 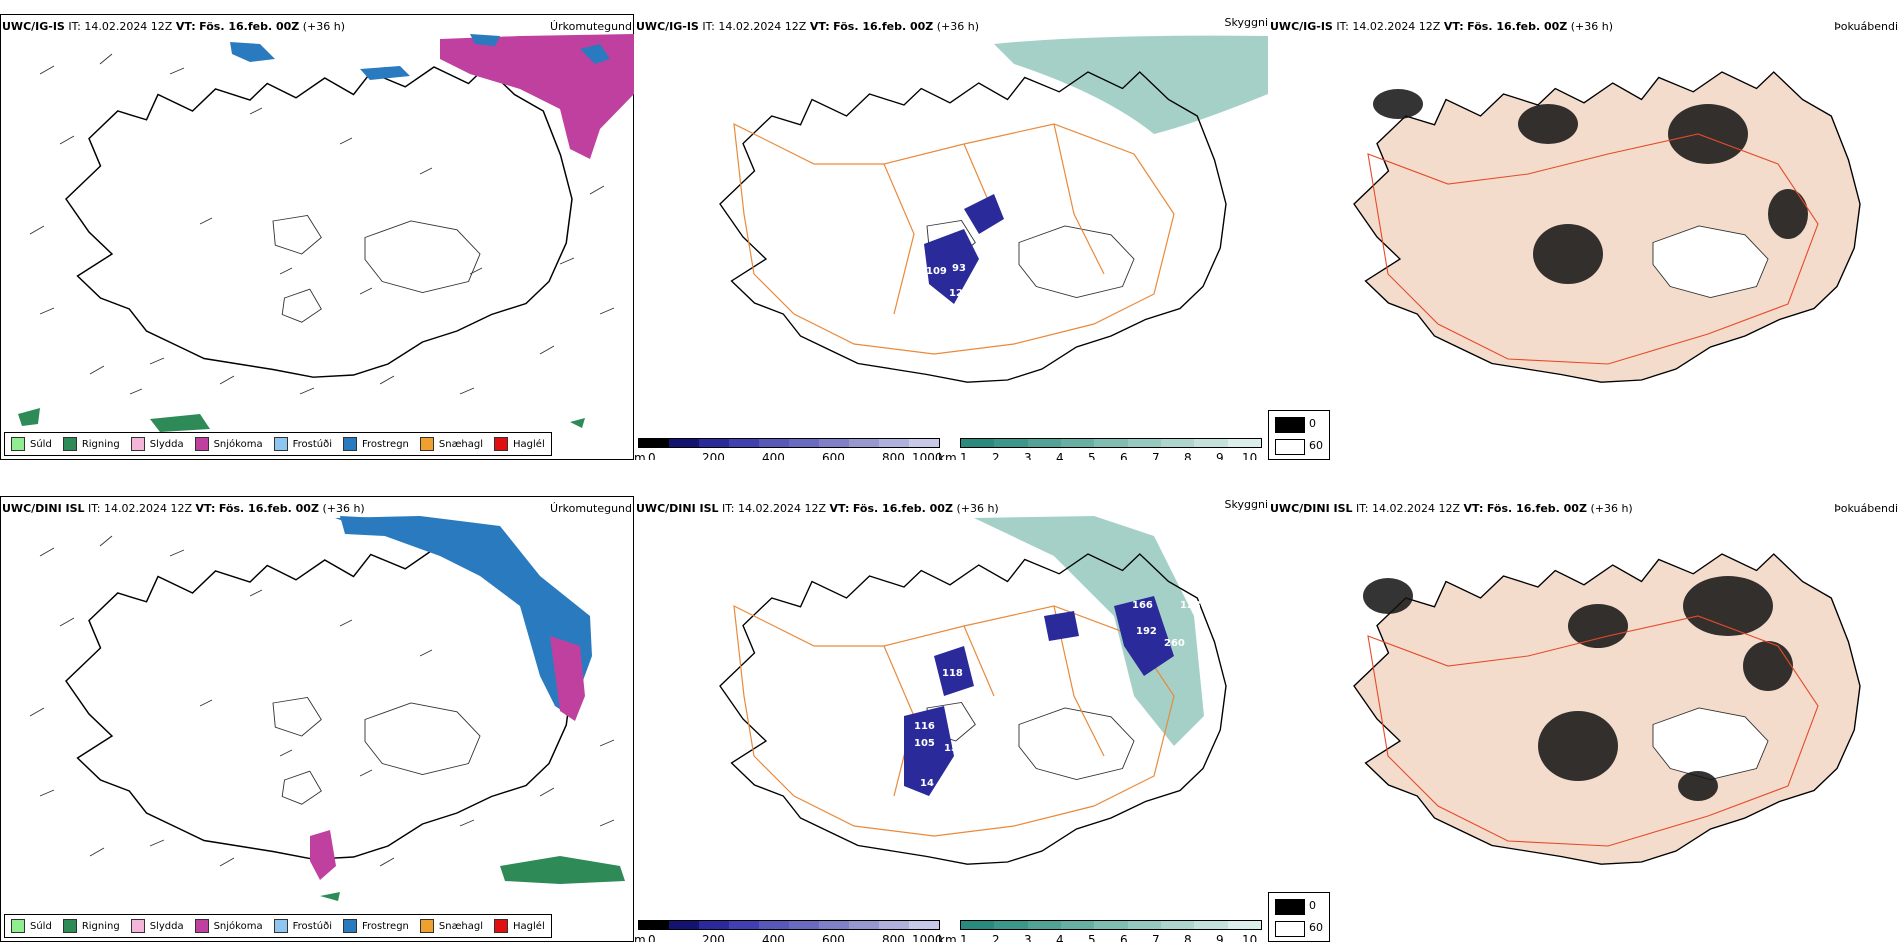 What do you see at coordinates (1590, 186) in the screenshot?
I see `fog-areas` at bounding box center [1590, 186].